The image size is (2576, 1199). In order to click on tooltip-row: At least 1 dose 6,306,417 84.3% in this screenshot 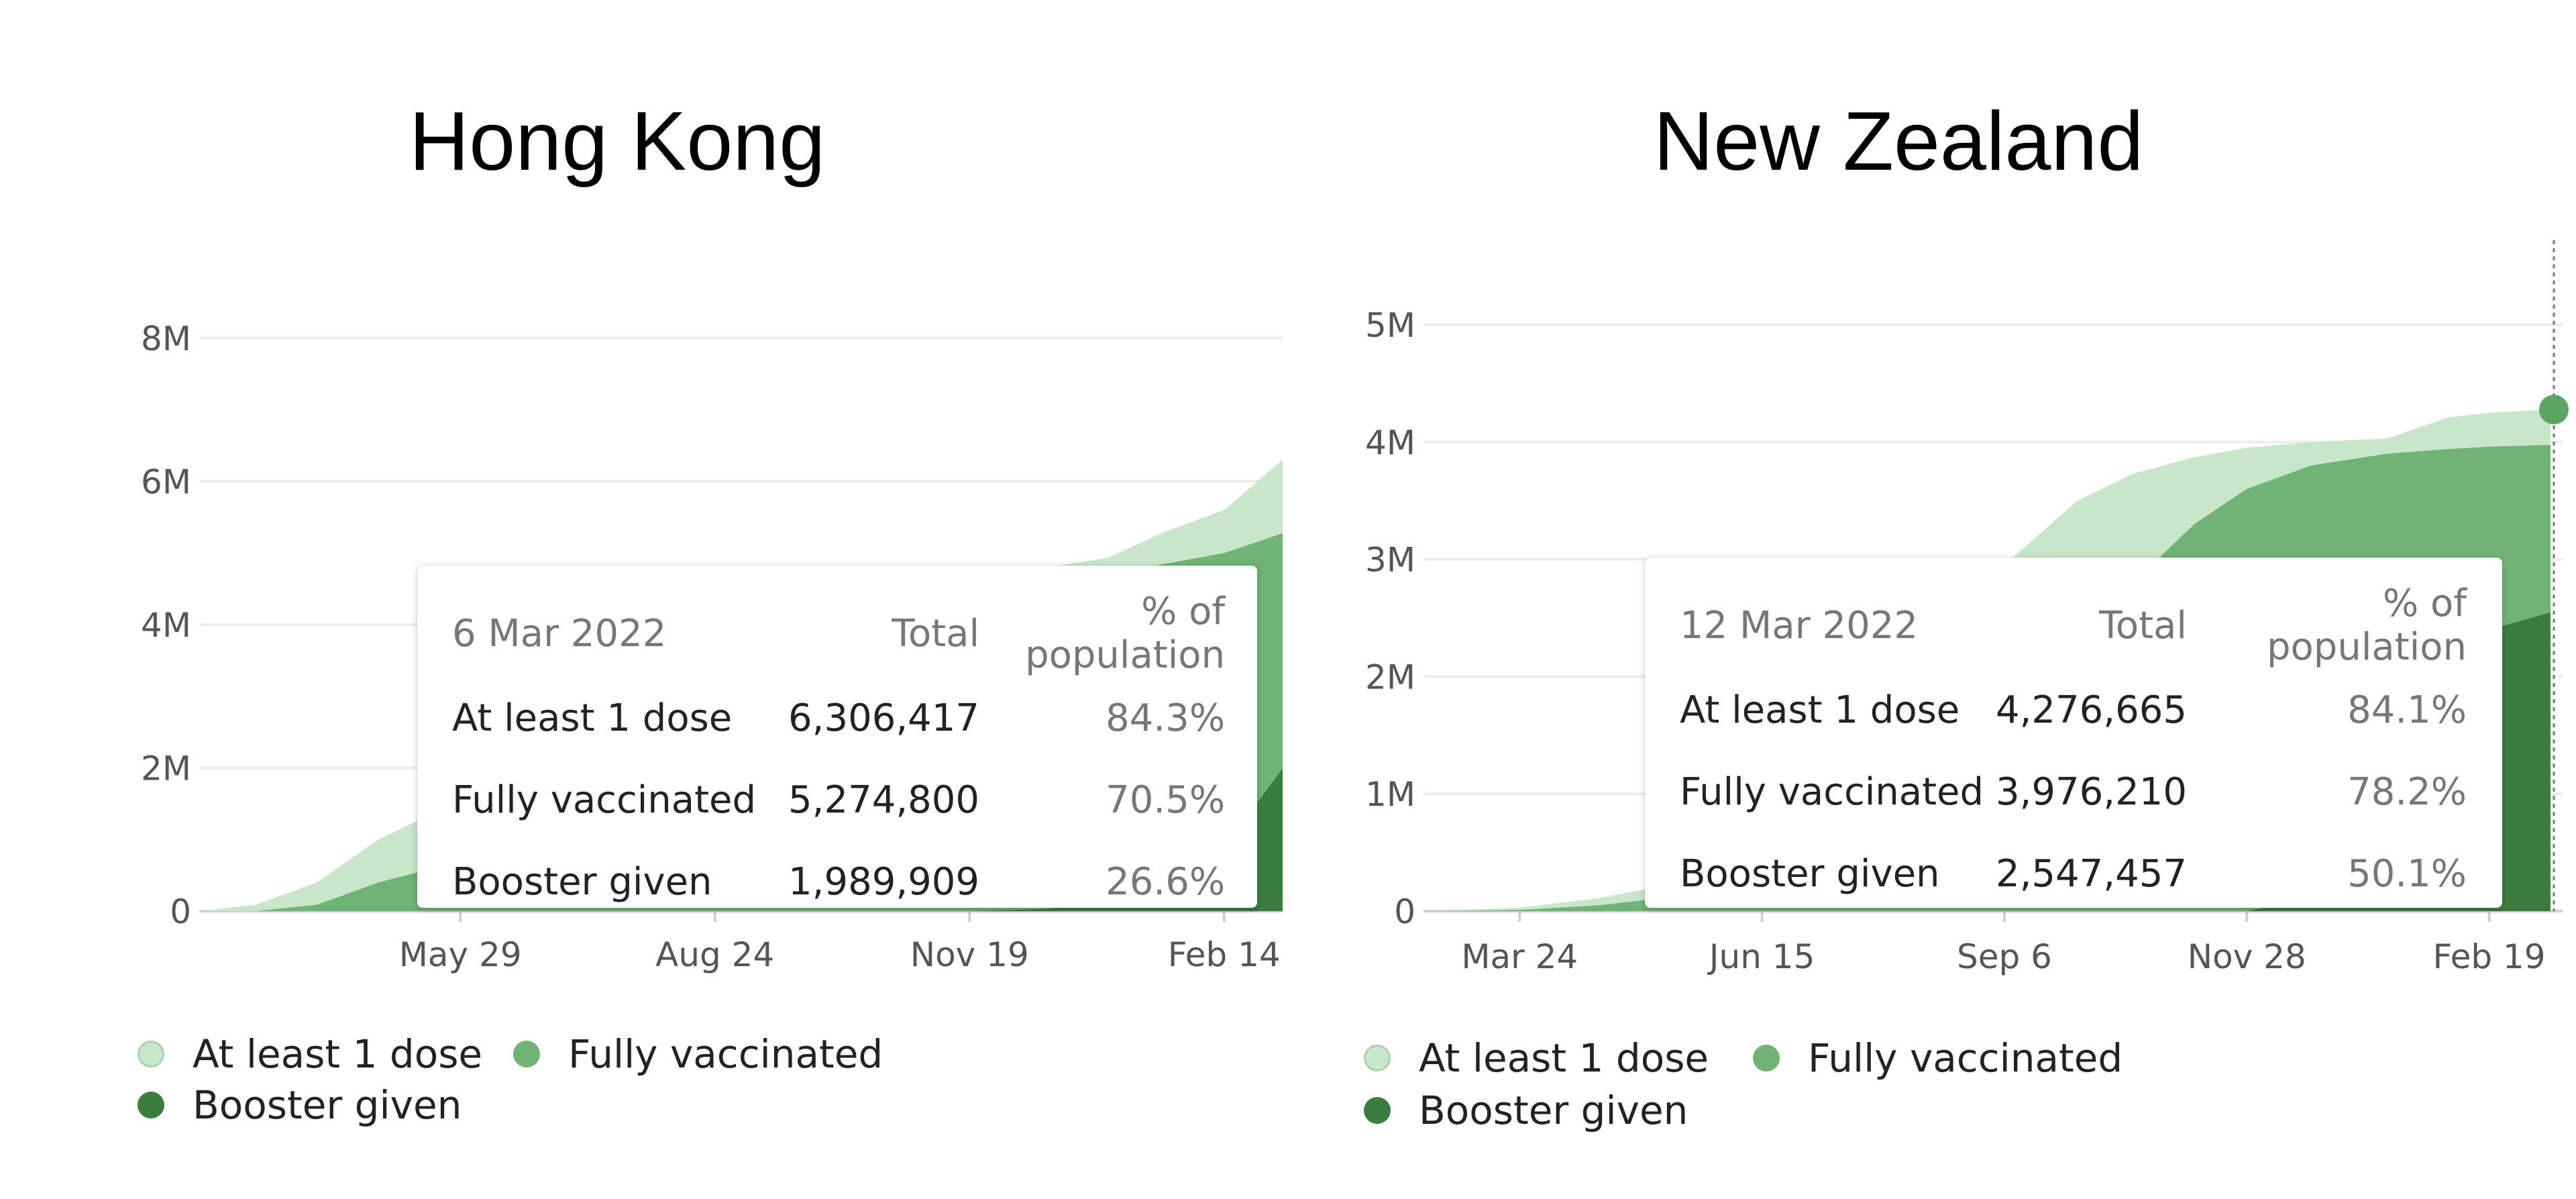, I will do `click(838, 718)`.